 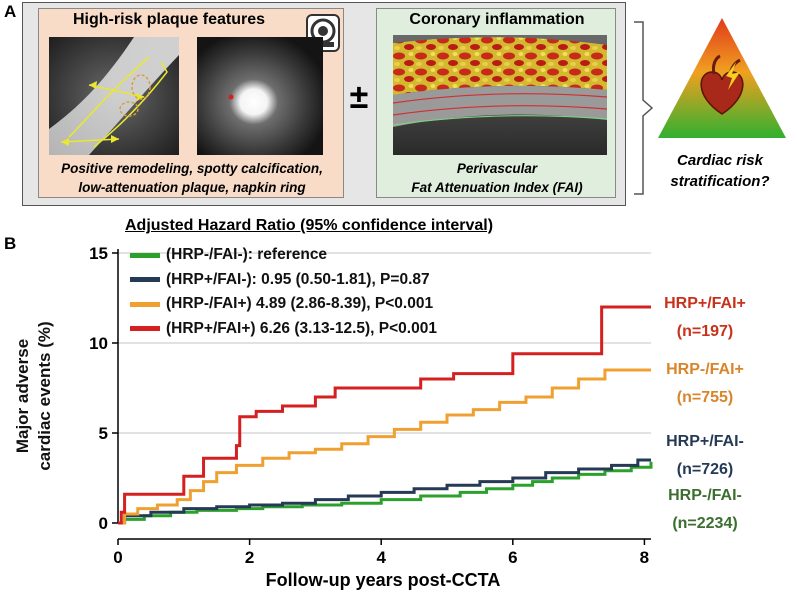 I want to click on vessel-longitudinal-image, so click(x=114, y=96).